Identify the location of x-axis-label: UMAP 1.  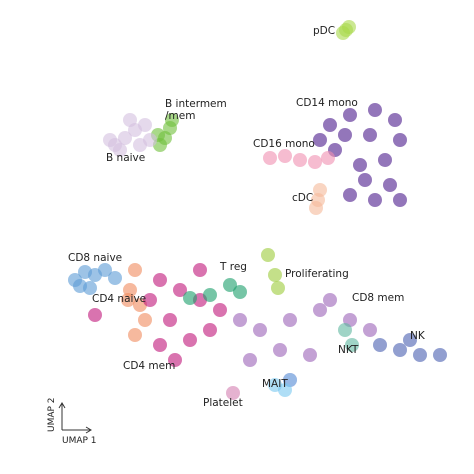
(79, 441).